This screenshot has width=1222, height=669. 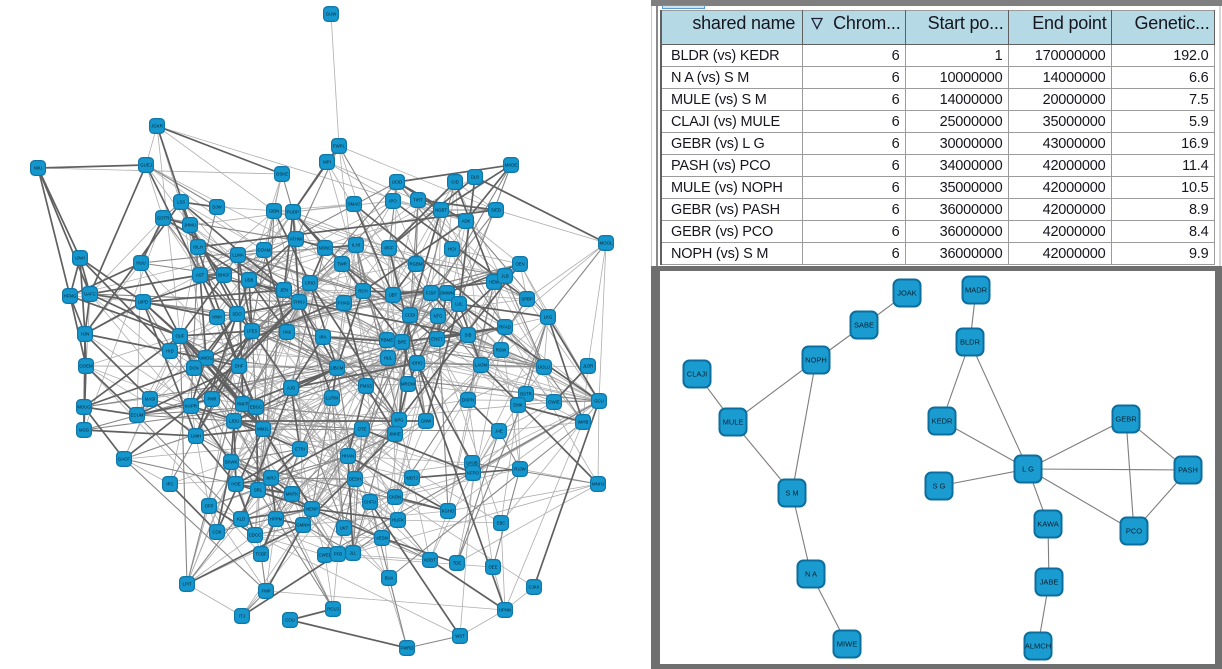 I want to click on svg-text: GOTR, so click(x=163, y=218).